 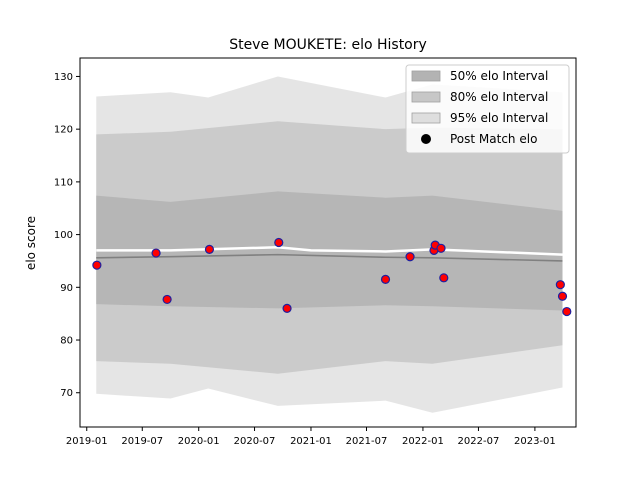 I want to click on x-tick-label: 2020-07, so click(x=255, y=441).